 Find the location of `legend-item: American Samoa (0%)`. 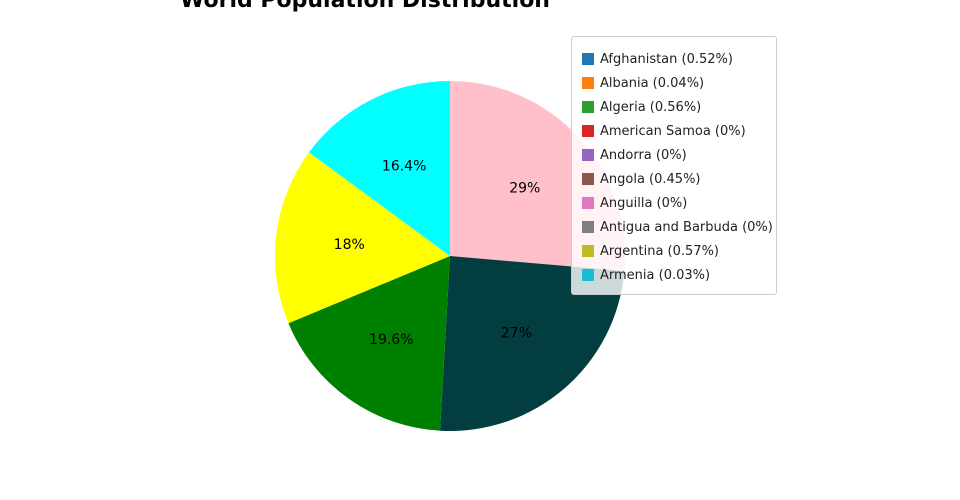

legend-item: American Samoa (0%) is located at coordinates (679, 131).